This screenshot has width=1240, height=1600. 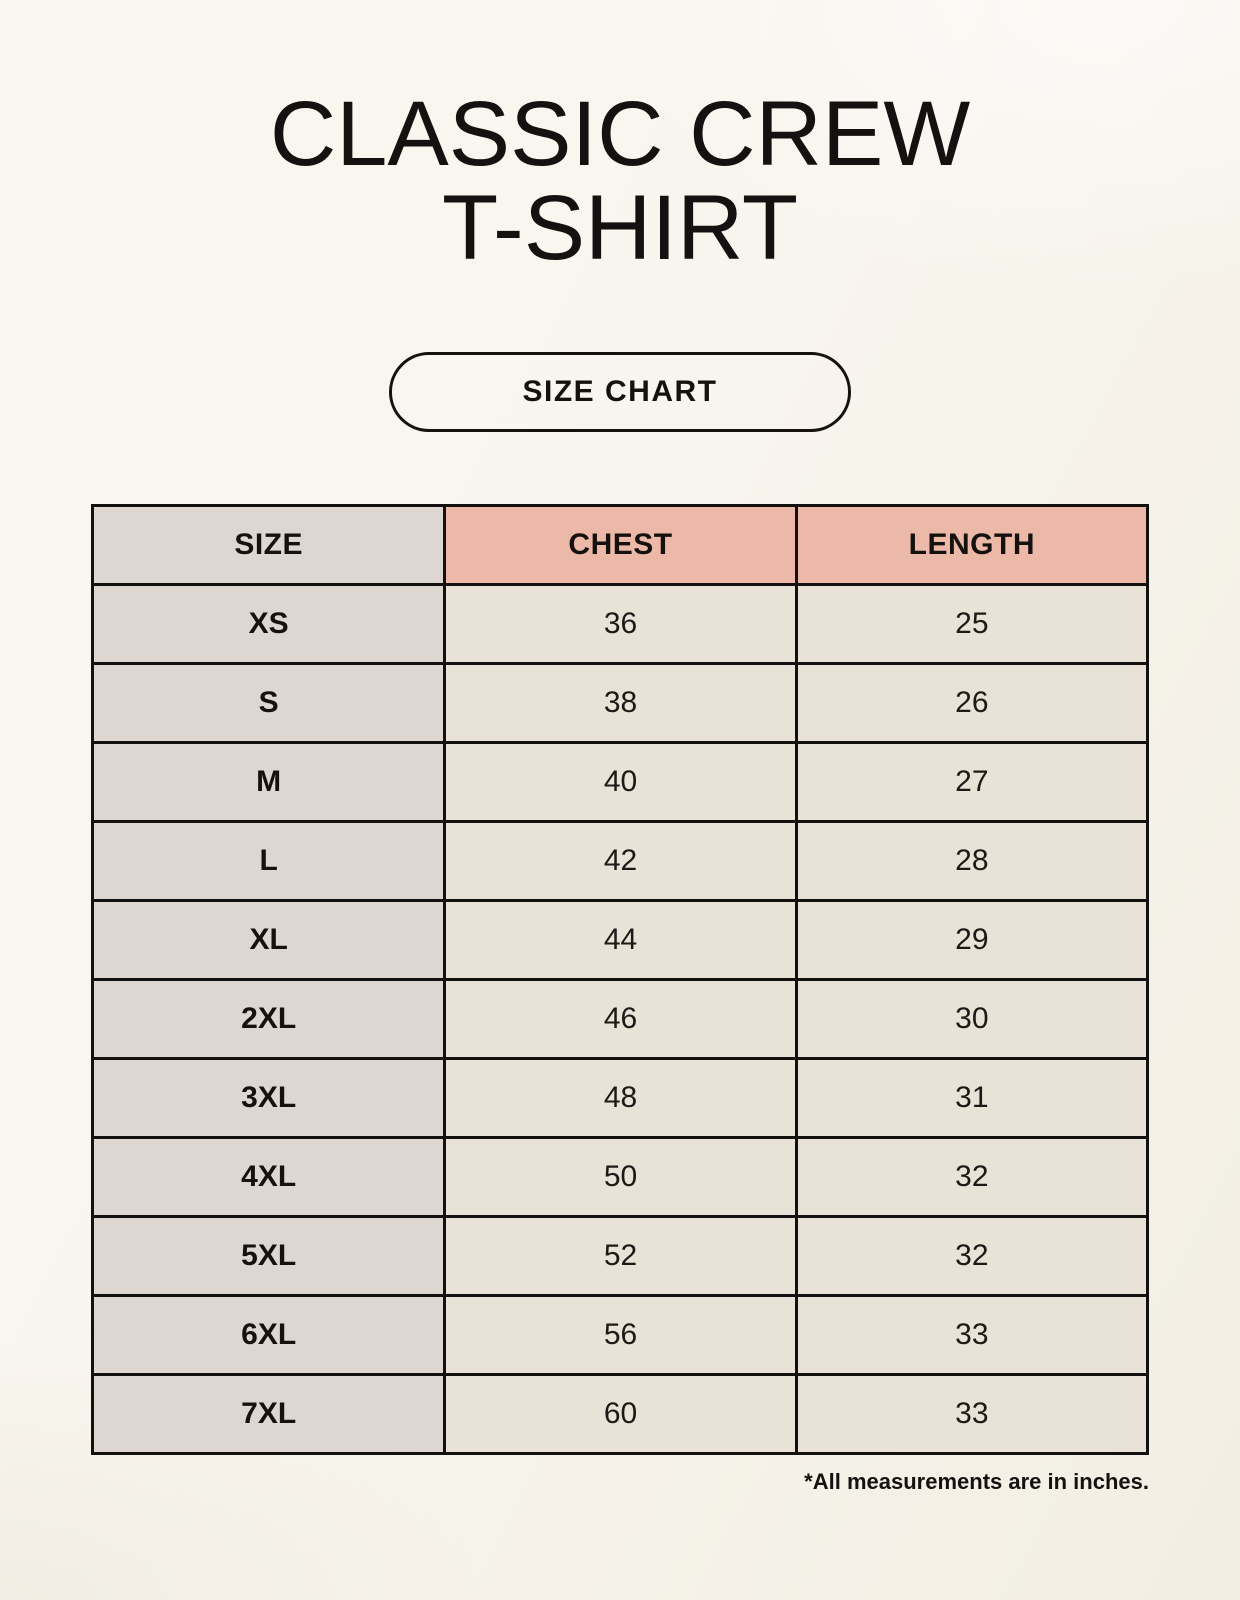 I want to click on chest-cell: 50, so click(x=620, y=1176).